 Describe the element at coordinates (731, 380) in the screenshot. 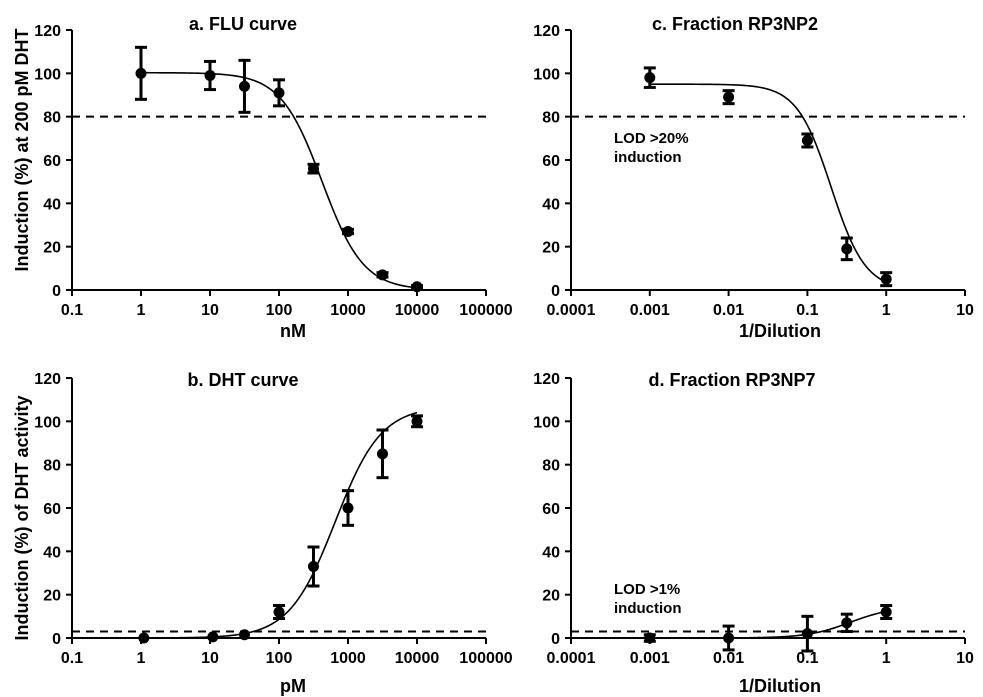

I see `chart-title: d. Fraction RP3NP7` at that location.